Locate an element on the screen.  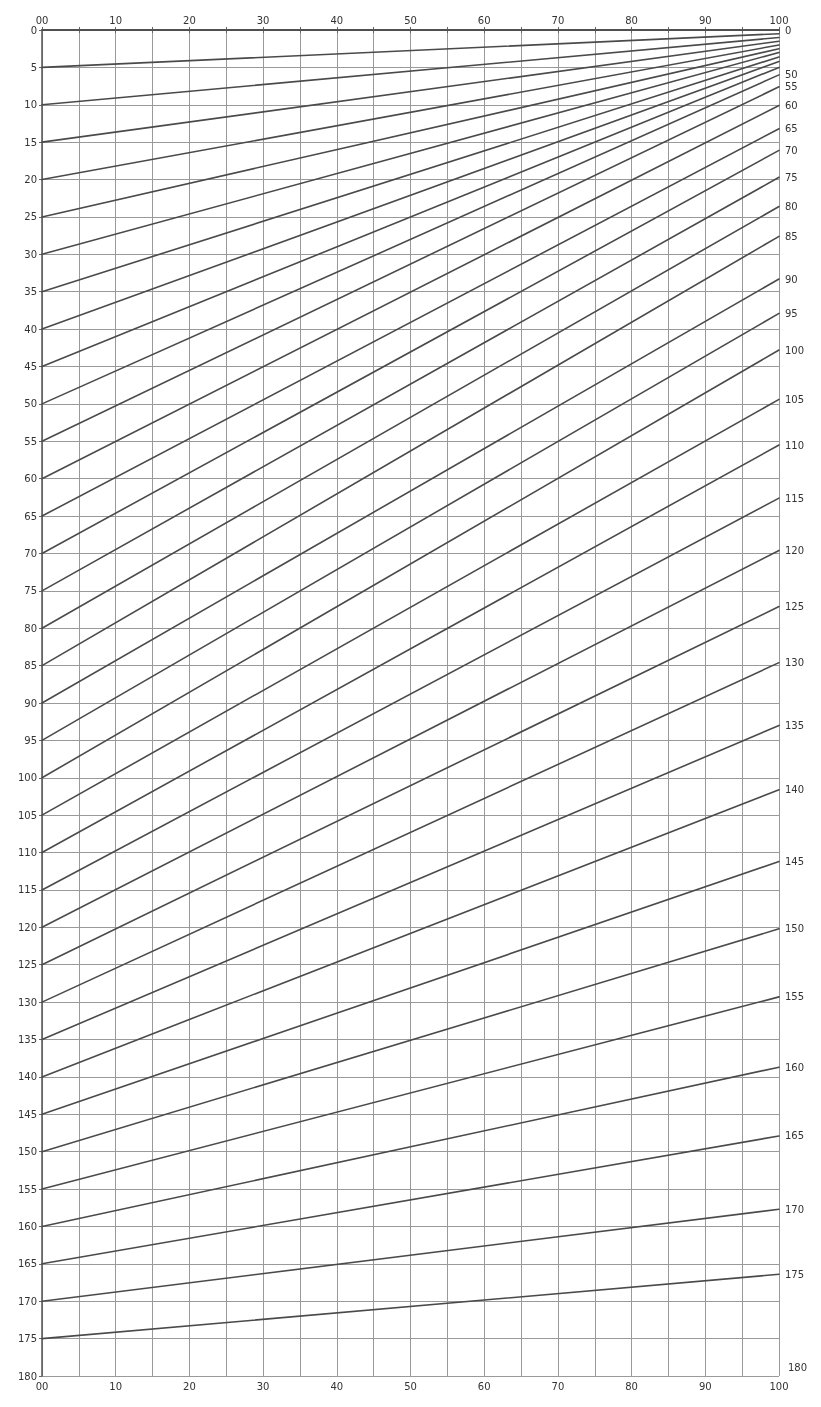
series-label: 80 is located at coordinates (791, 206).